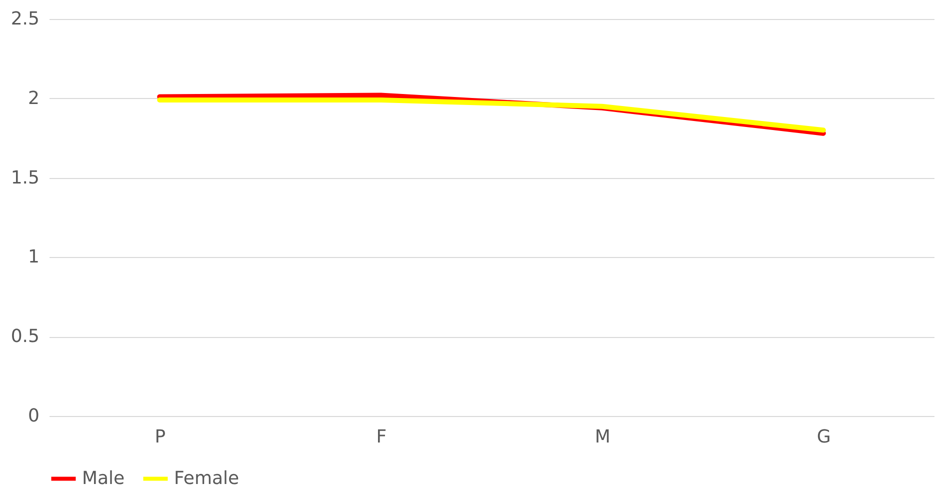  What do you see at coordinates (602, 437) in the screenshot?
I see `x-tick-label: M` at bounding box center [602, 437].